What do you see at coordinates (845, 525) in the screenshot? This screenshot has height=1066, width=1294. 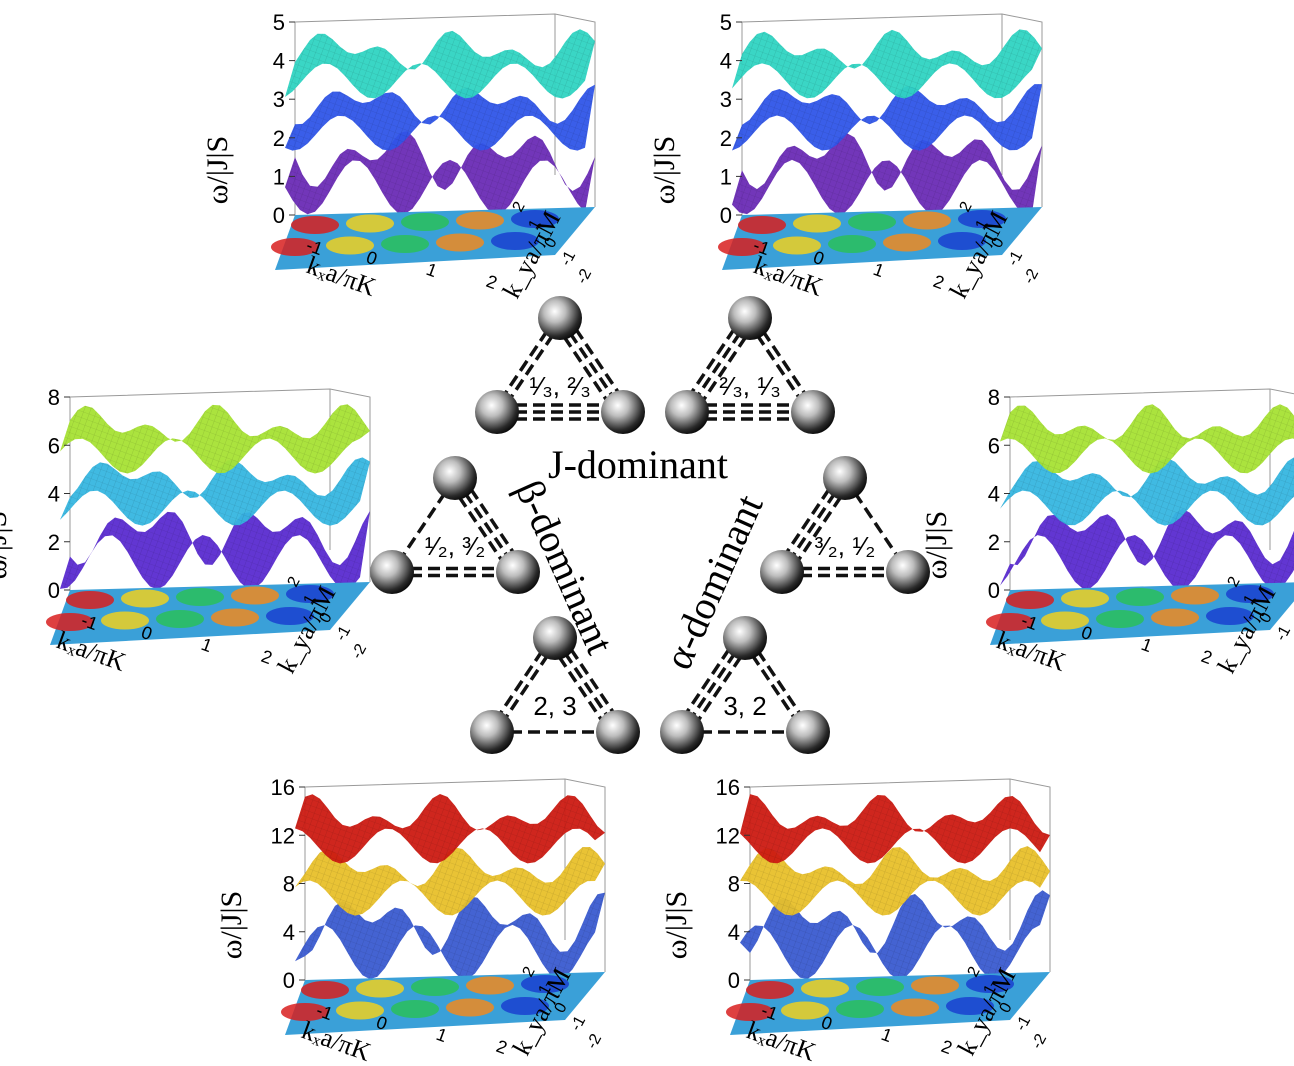 I see `triangle-cell-3-2-1-2: ³⁄₂, ¹⁄₂` at bounding box center [845, 525].